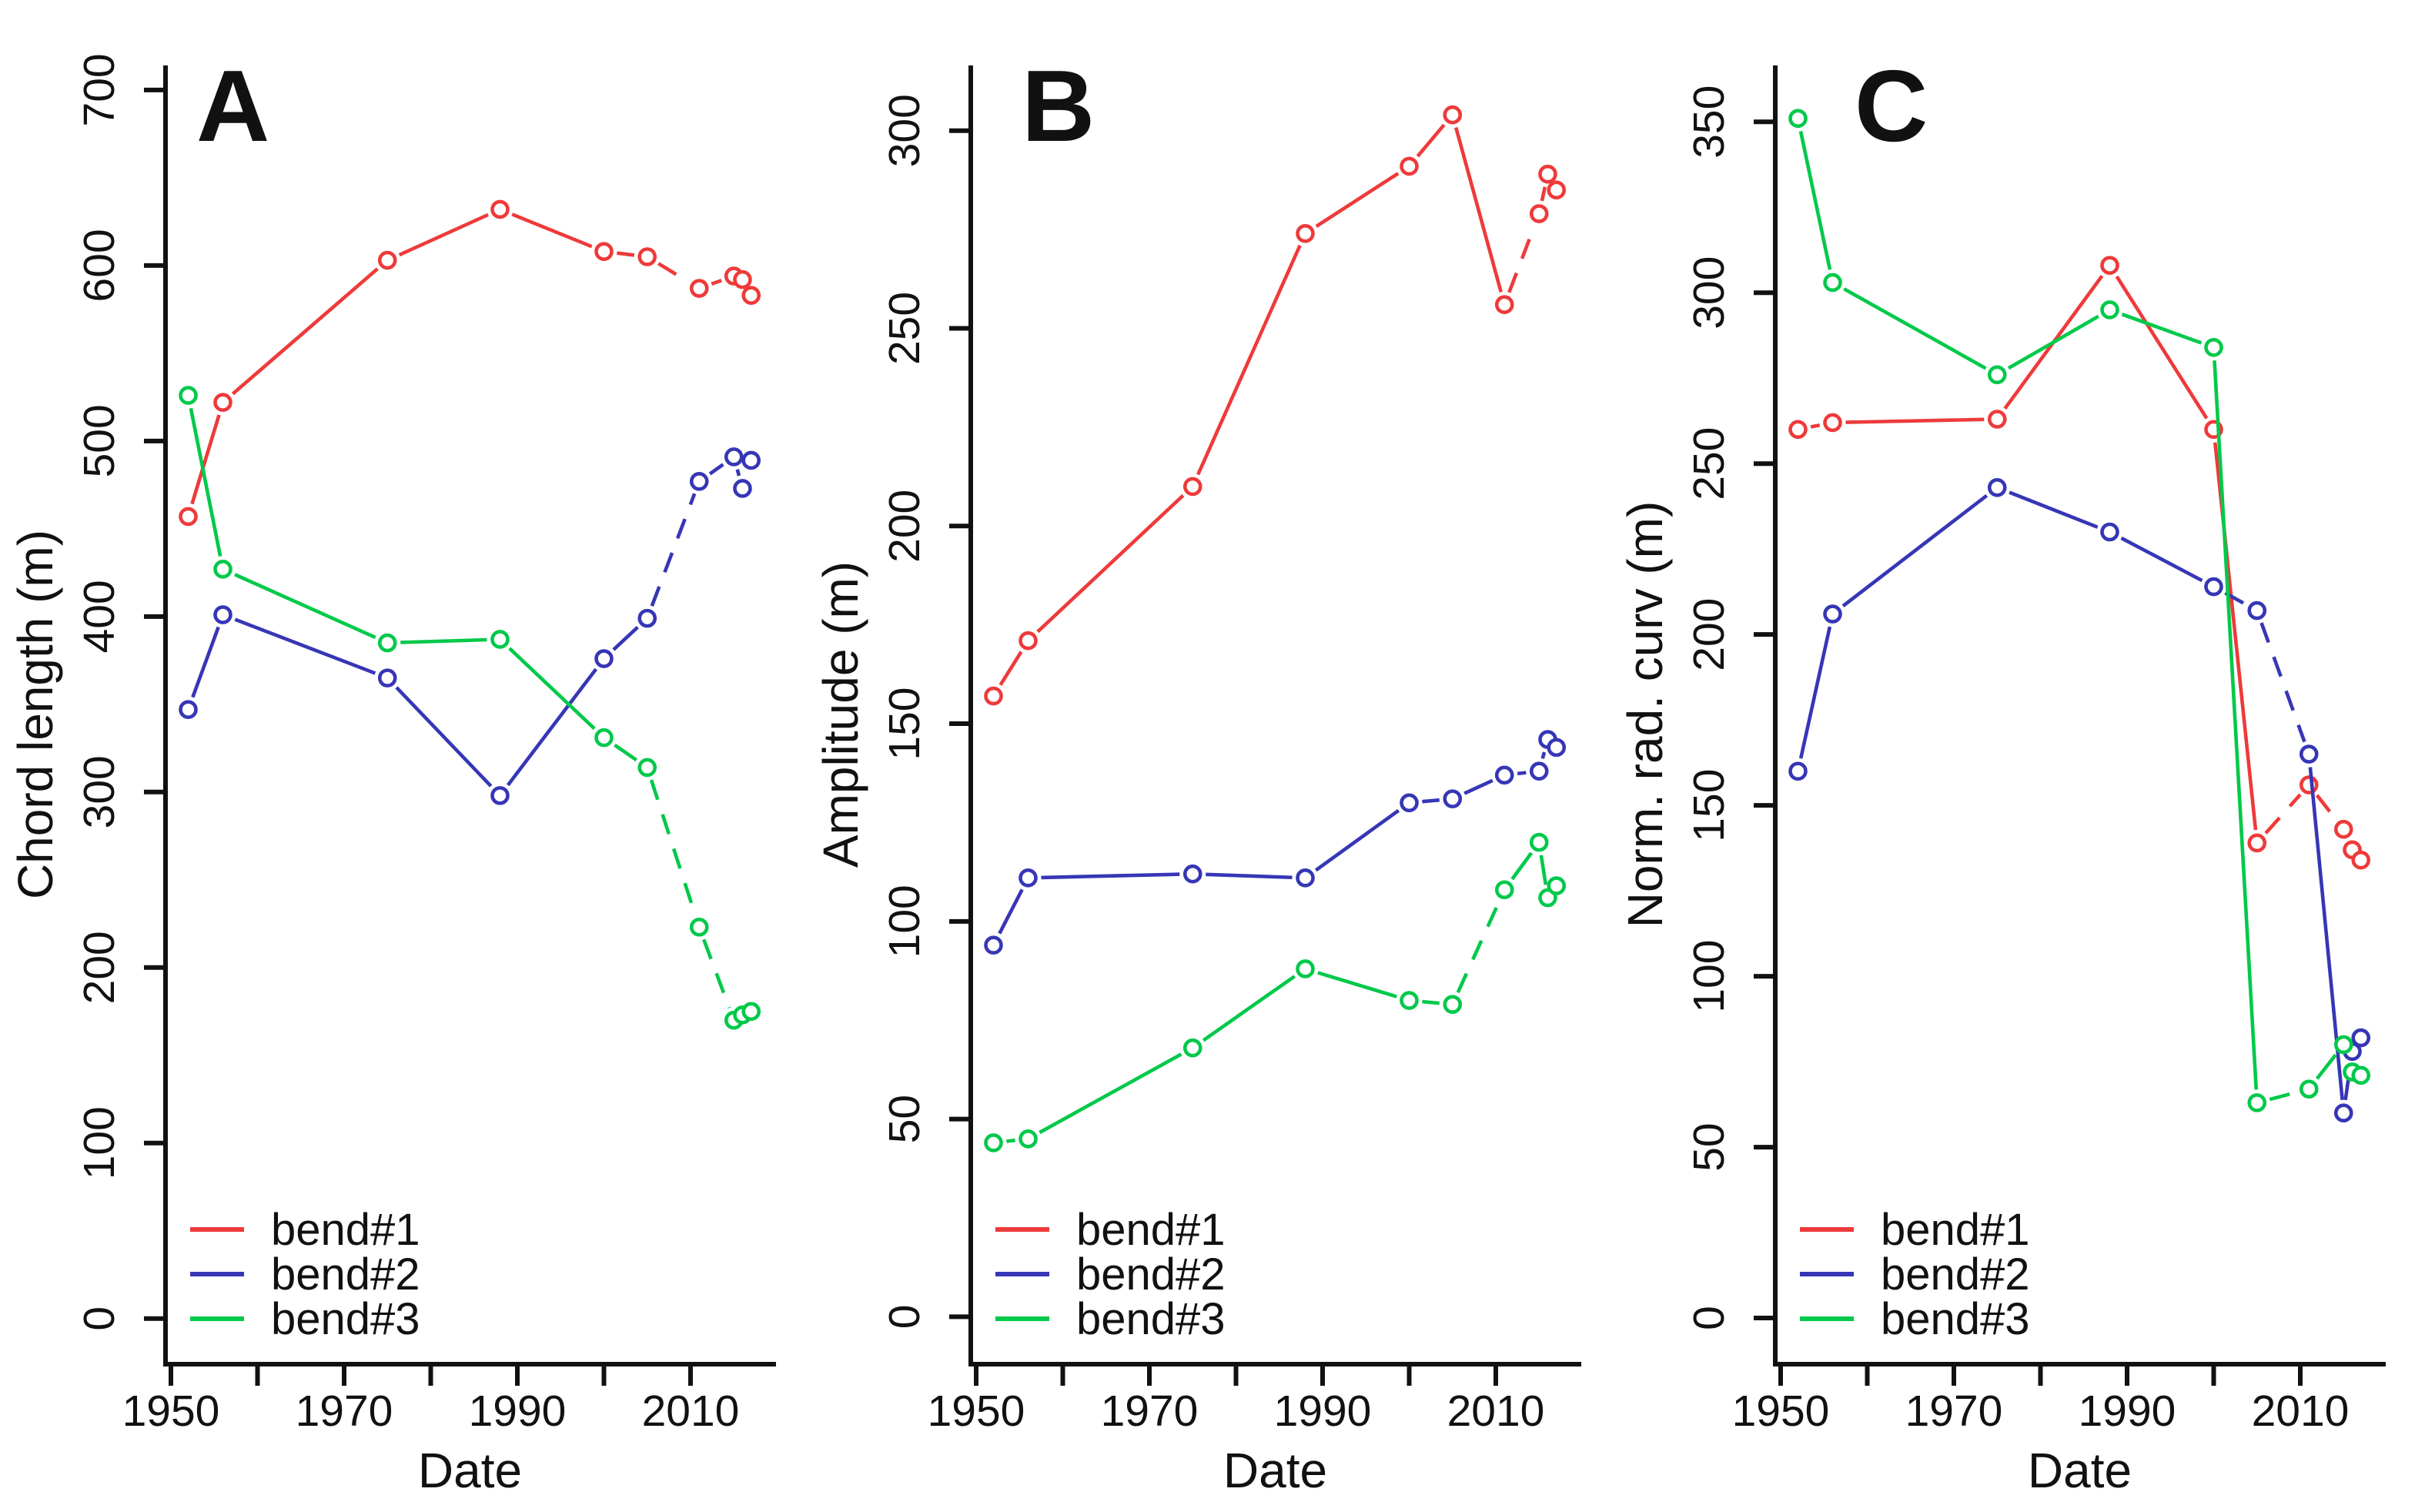  What do you see at coordinates (99, 440) in the screenshot?
I see `y-tick-label: 500` at bounding box center [99, 440].